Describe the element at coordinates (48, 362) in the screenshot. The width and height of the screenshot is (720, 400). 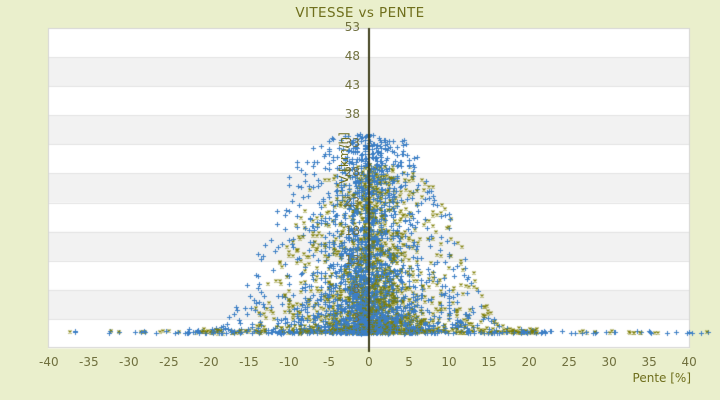
I see `x-tick-label: -40` at that location.